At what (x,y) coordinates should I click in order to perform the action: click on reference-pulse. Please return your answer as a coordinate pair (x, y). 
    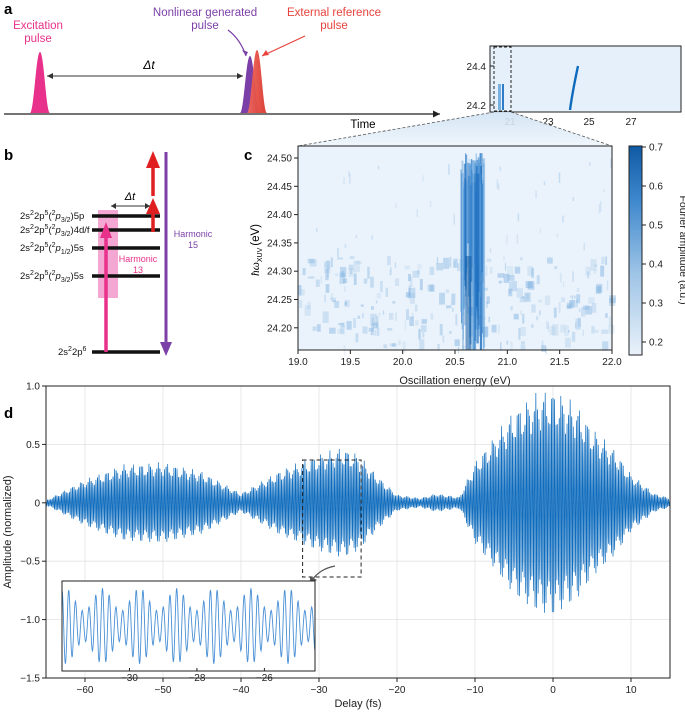
    Looking at the image, I should click on (257, 81).